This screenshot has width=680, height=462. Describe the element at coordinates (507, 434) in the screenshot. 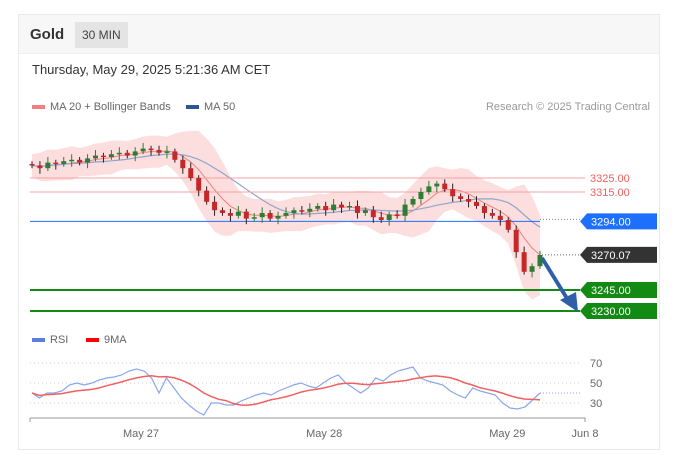

I see `x-tick-label: May 29` at that location.